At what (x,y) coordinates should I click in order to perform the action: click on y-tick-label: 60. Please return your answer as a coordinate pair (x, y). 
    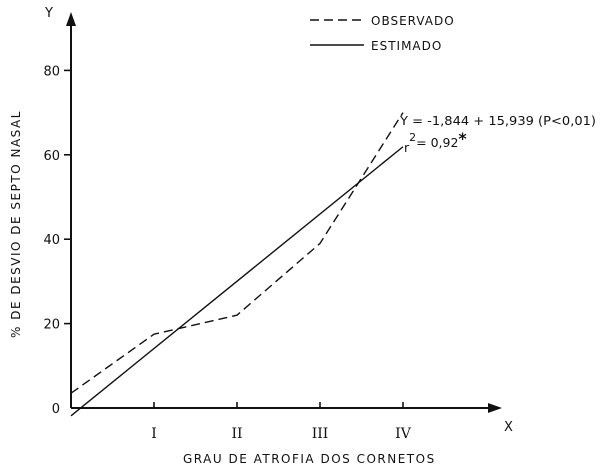
    Looking at the image, I should click on (51, 156).